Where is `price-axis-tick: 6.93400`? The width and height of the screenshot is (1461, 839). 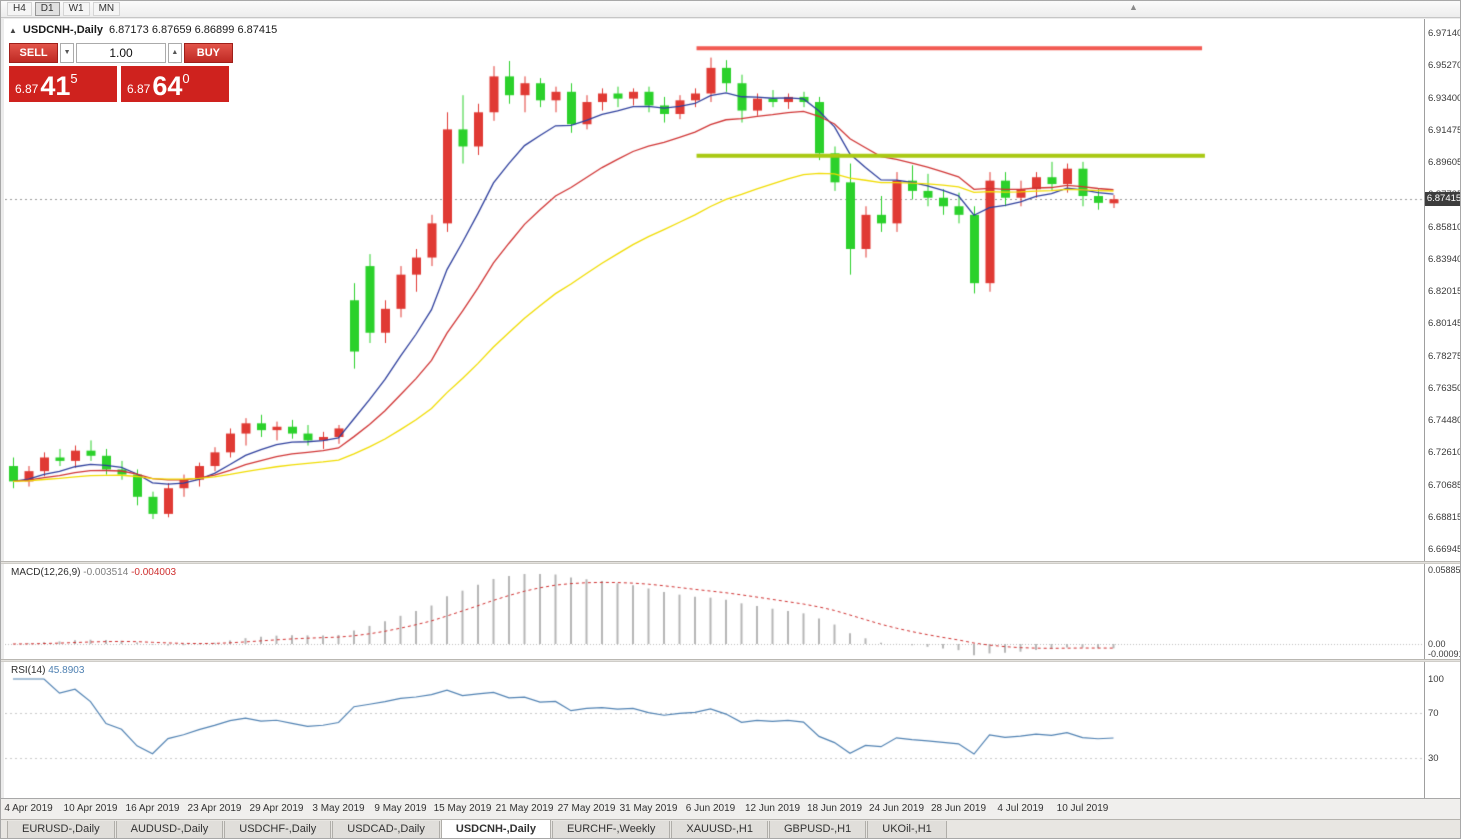 price-axis-tick: 6.93400 is located at coordinates (1444, 98).